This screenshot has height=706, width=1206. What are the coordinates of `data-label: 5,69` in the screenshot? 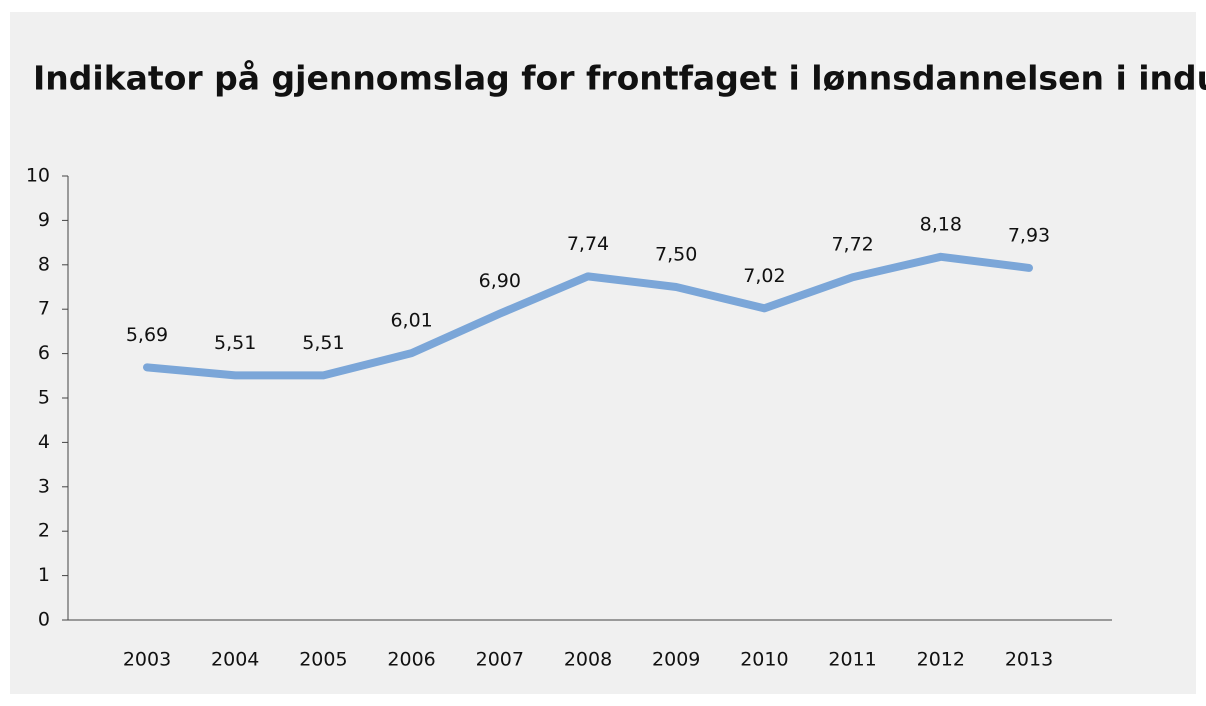 It's located at (147, 335).